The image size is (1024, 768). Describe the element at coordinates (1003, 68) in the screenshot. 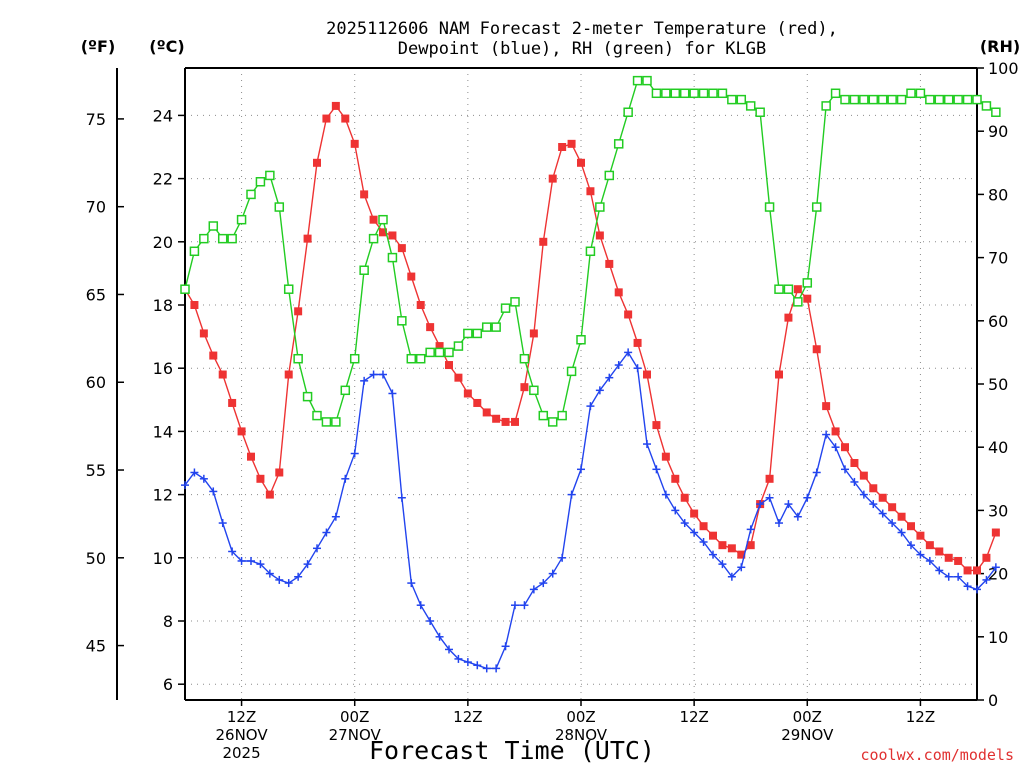

I see `rh-tick-label: 100` at that location.